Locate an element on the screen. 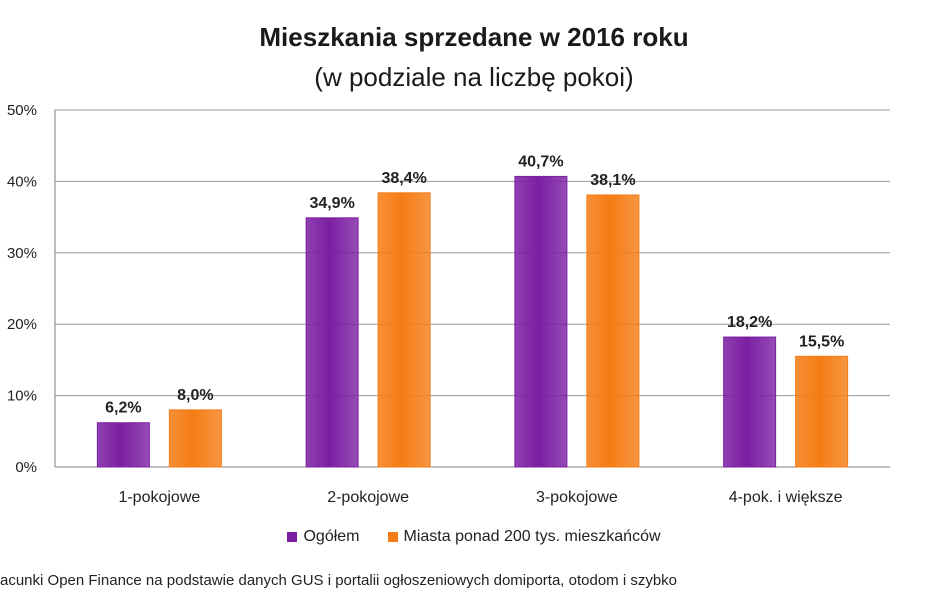 The image size is (948, 593). legend-item-ogolem: Ogółem is located at coordinates (323, 537).